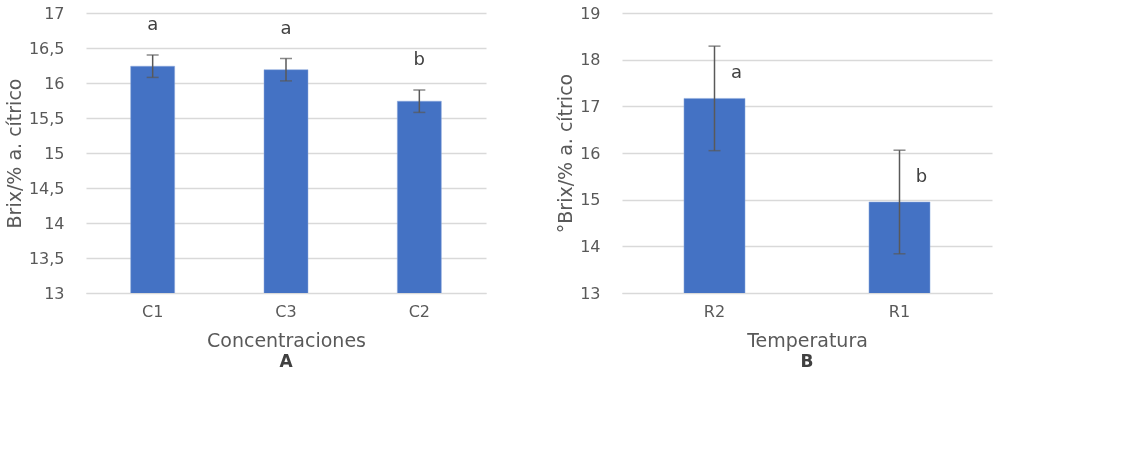 The width and height of the screenshot is (1137, 463). I want to click on y-tick-label: 19, so click(590, 13).